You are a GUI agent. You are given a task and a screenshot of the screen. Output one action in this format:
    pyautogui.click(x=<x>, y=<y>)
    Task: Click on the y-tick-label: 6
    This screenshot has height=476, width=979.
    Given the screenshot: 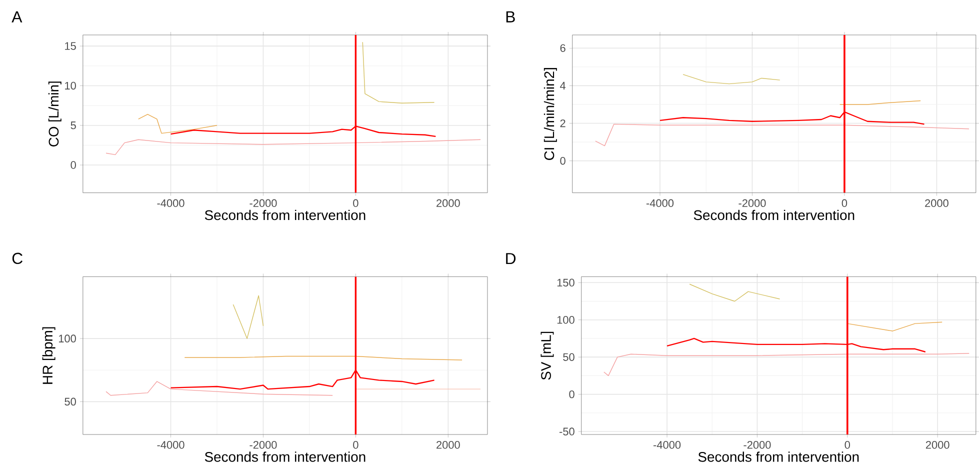 What is the action you would take?
    pyautogui.click(x=563, y=48)
    